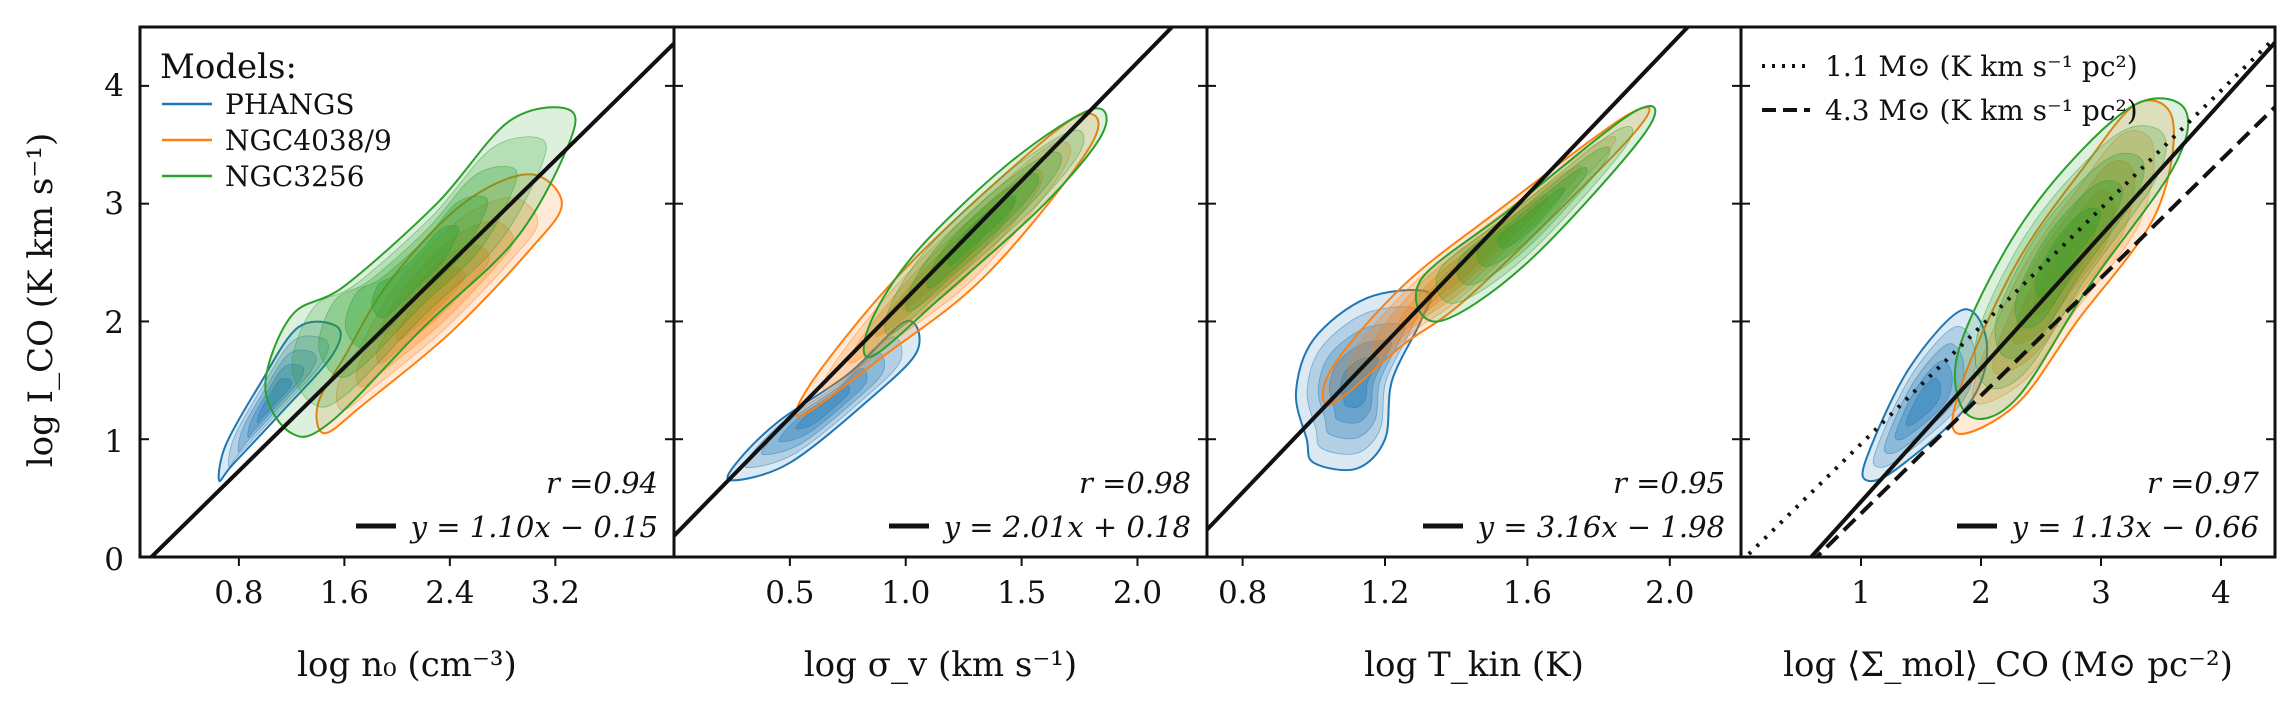  What do you see at coordinates (295, 176) in the screenshot?
I see `legend-label-ngc3256: NGC3256` at bounding box center [295, 176].